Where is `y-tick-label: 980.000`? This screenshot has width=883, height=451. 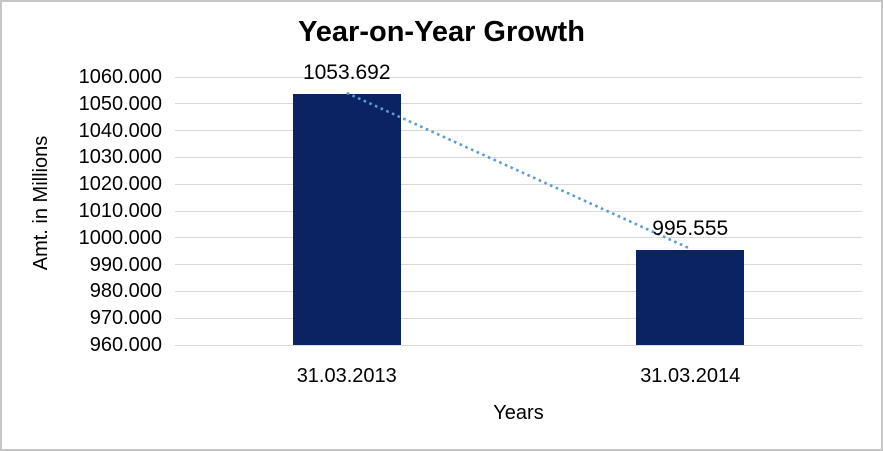 y-tick-label: 980.000 is located at coordinates (125, 291).